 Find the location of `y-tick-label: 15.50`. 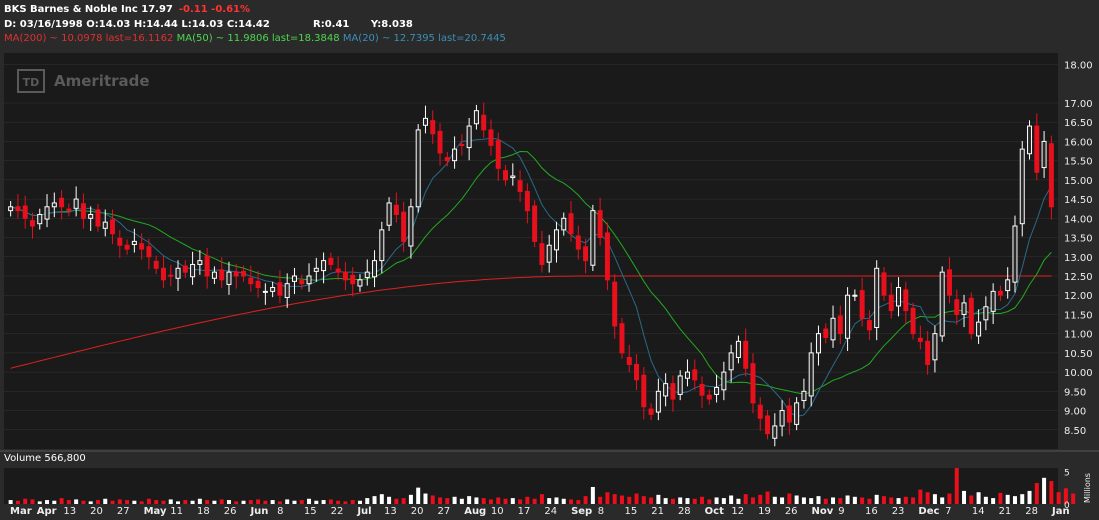

y-tick-label: 15.50 is located at coordinates (1078, 162).